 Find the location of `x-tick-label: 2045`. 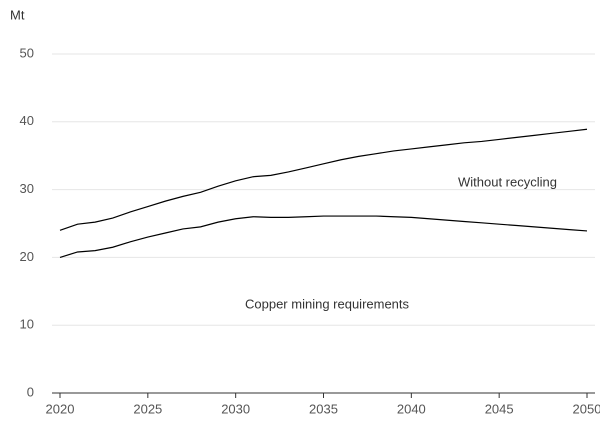

x-tick-label: 2045 is located at coordinates (499, 408).